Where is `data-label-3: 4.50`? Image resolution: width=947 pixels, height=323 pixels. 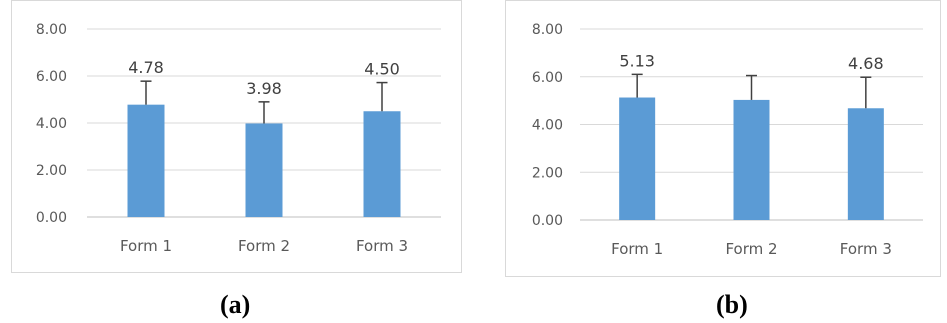 data-label-3: 4.50 is located at coordinates (382, 69).